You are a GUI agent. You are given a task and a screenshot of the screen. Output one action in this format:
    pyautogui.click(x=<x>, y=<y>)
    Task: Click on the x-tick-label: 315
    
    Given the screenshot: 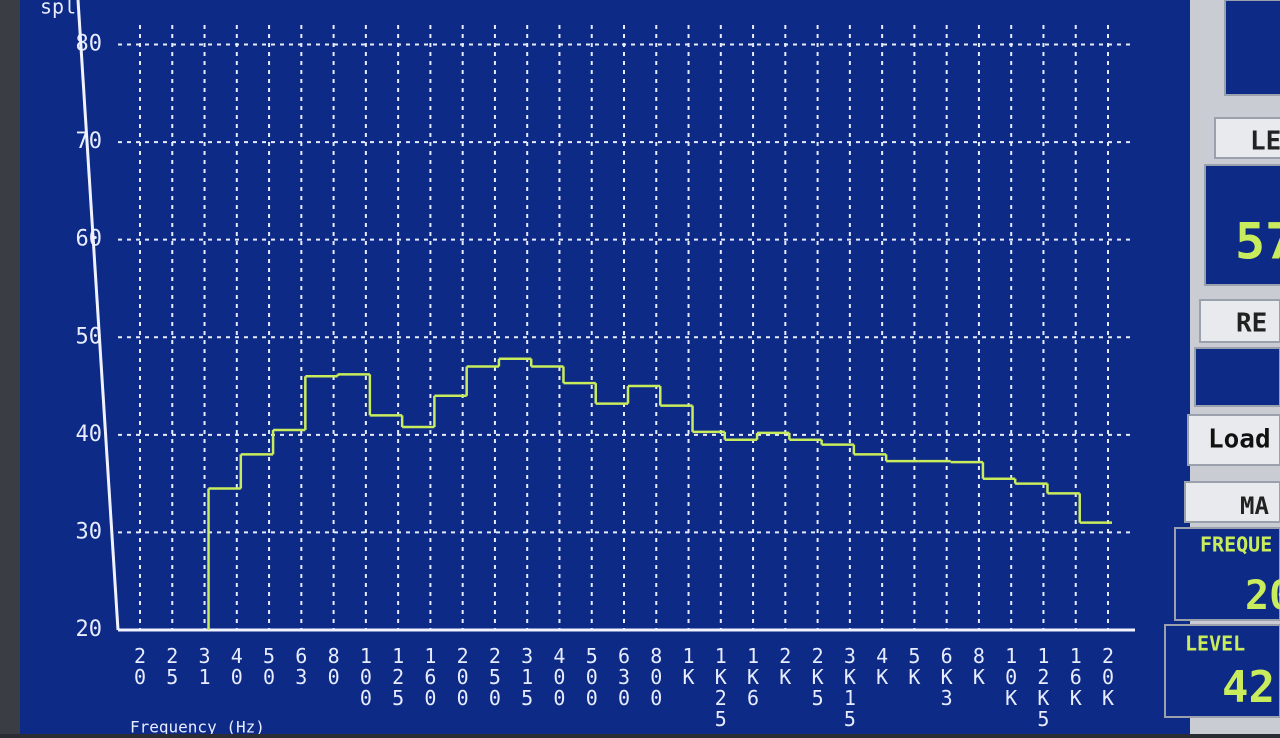 What is the action you would take?
    pyautogui.click(x=527, y=675)
    